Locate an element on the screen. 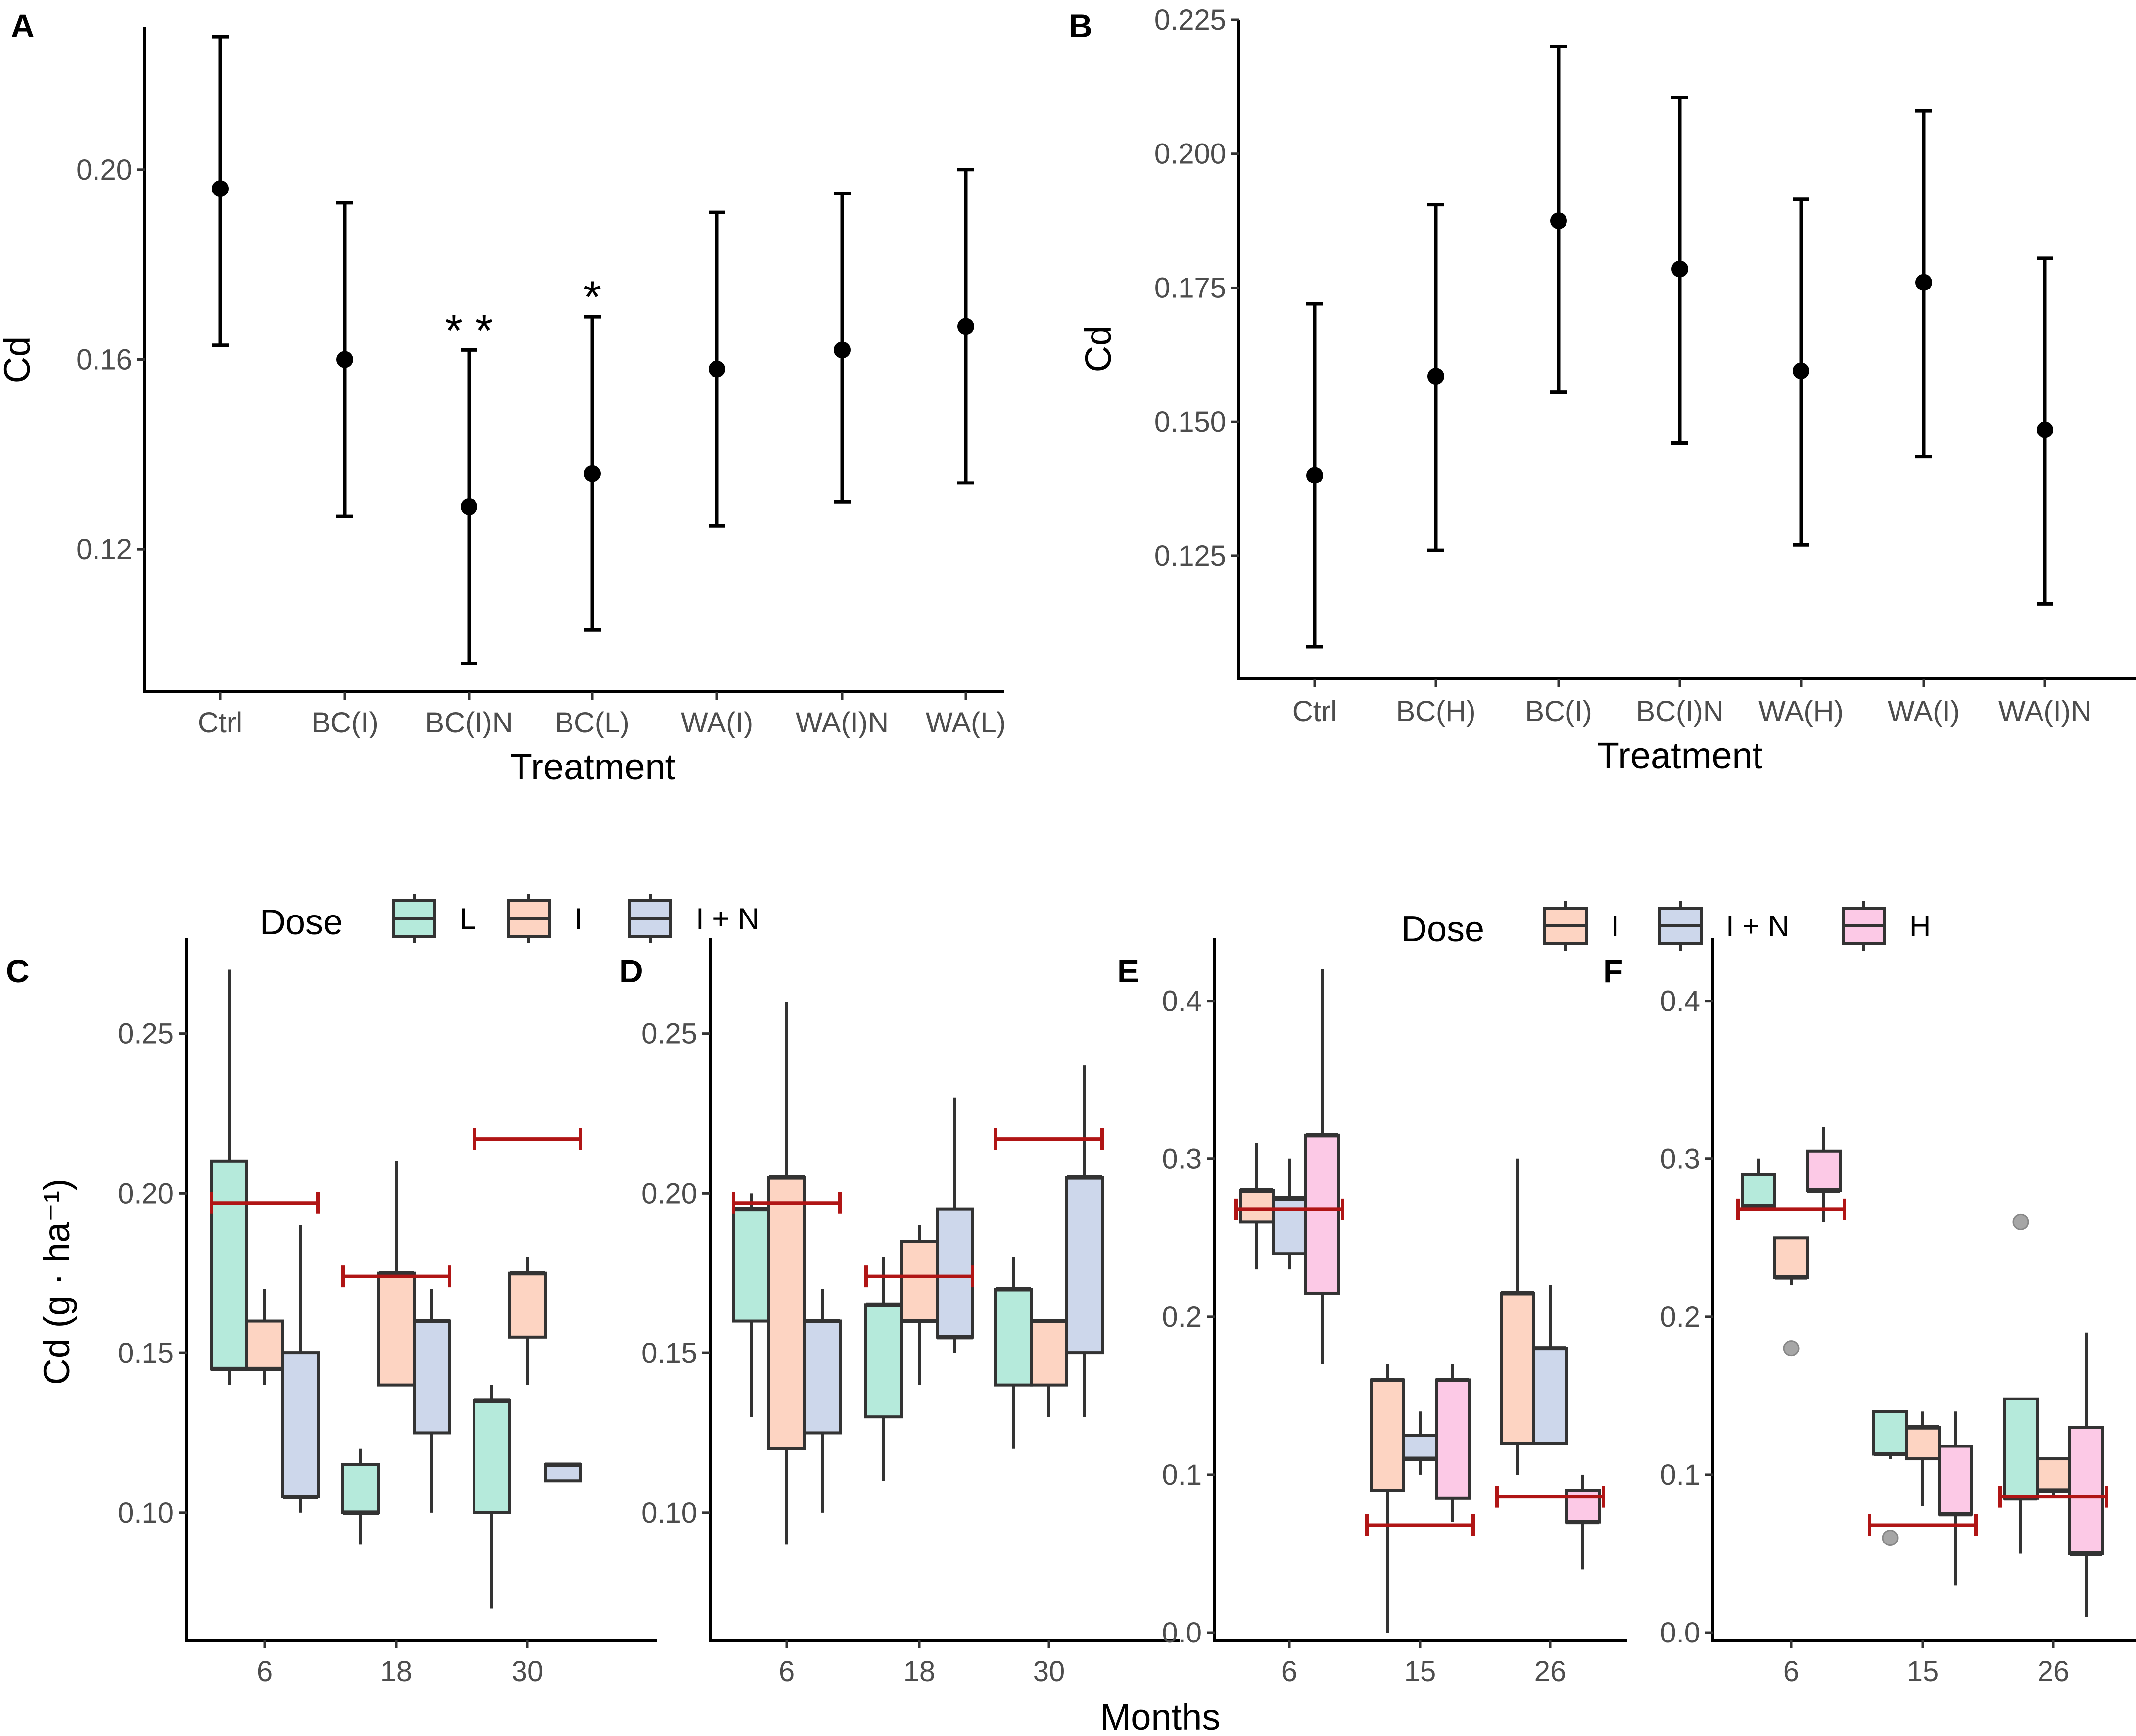 The width and height of the screenshot is (2136, 1736). x-tick-label: Ctrl is located at coordinates (1315, 711).